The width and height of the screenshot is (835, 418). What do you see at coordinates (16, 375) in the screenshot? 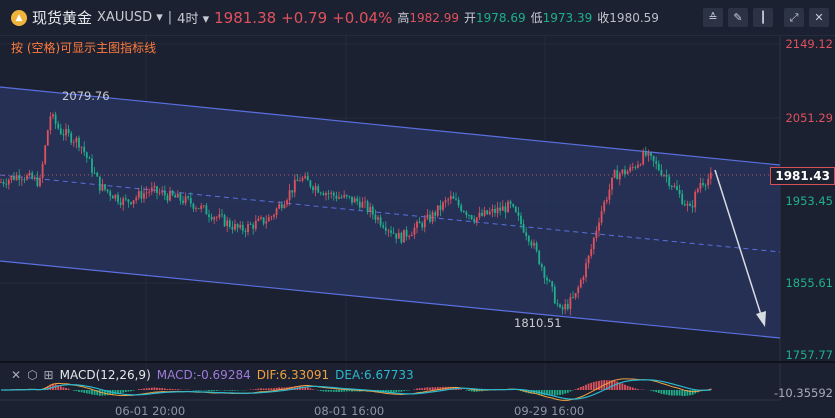
I see `close-icon: ✕` at bounding box center [16, 375].